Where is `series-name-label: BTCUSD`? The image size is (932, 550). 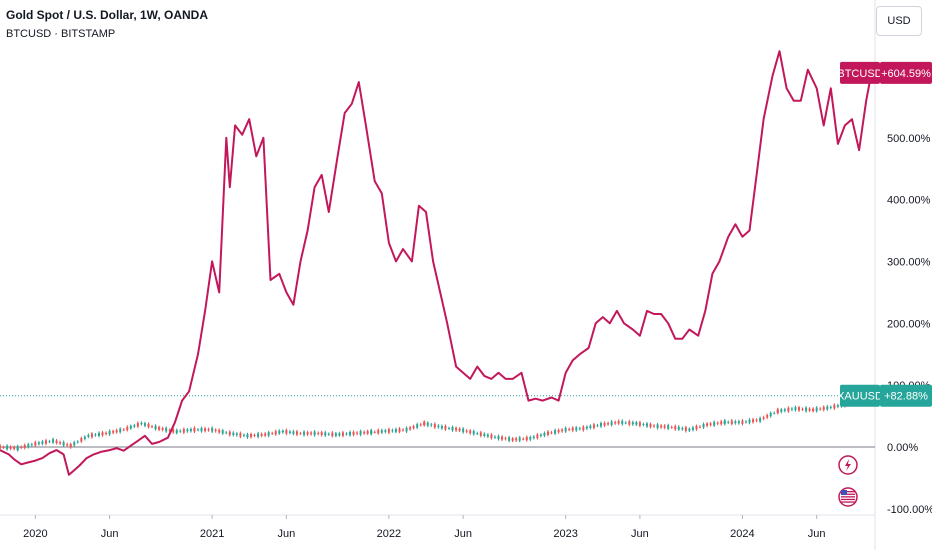
series-name-label: BTCUSD is located at coordinates (859, 74).